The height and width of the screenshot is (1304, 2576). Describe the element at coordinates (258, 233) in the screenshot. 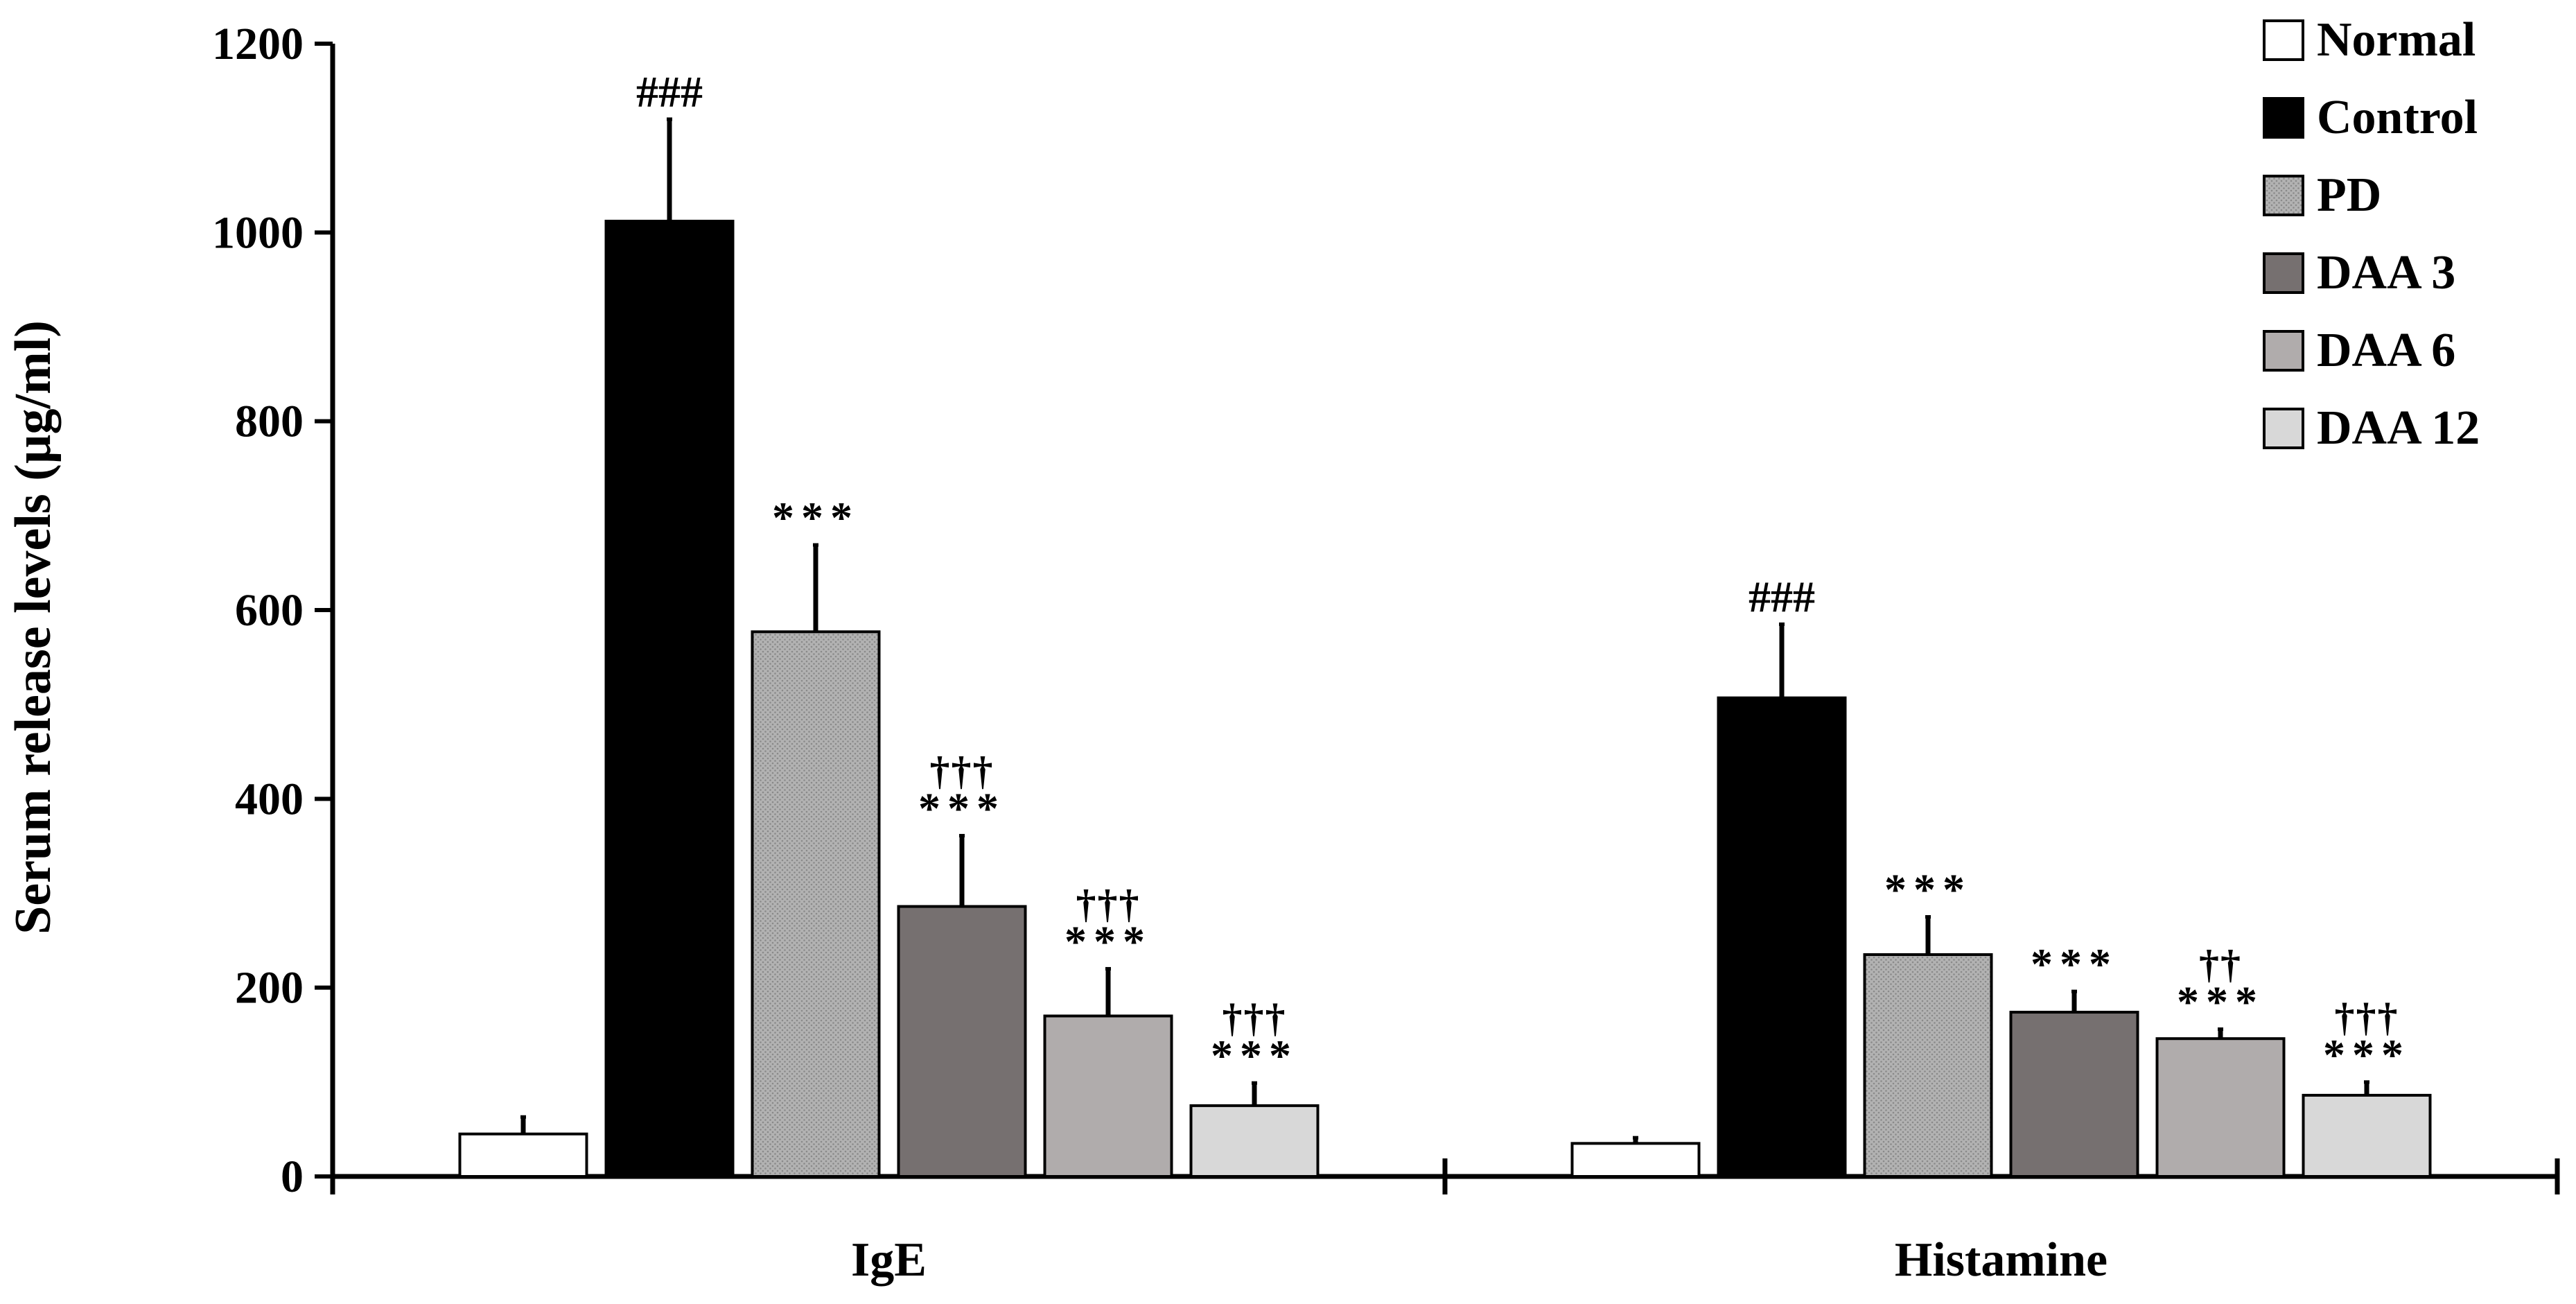

I see `y-tick-label: 1000` at that location.